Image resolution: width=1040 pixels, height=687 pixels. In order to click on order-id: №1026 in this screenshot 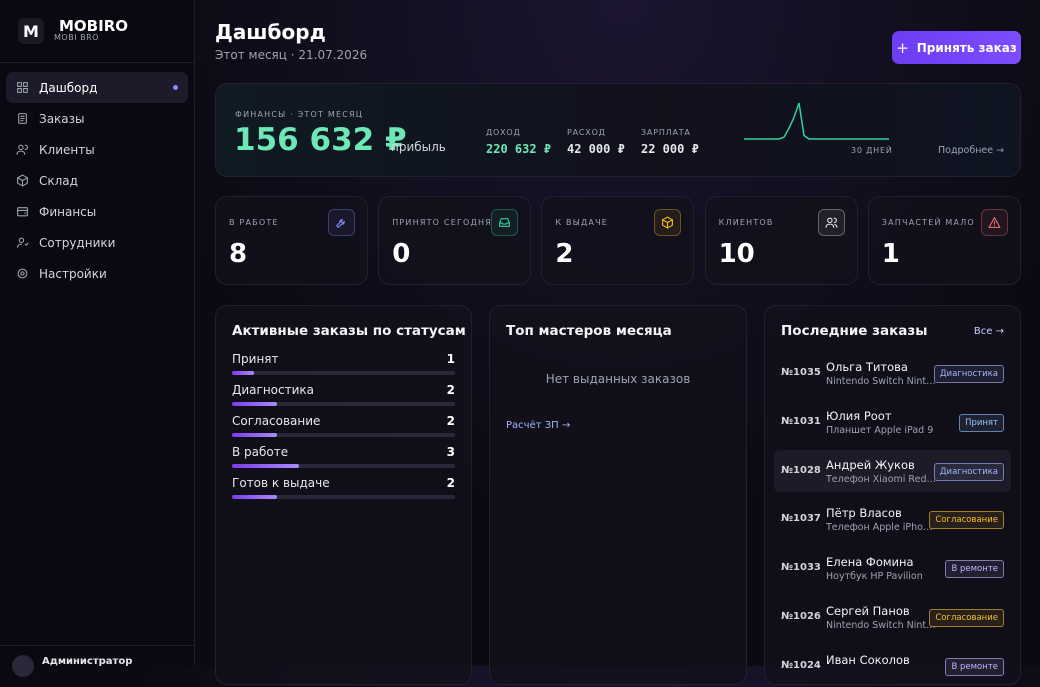, I will do `click(801, 616)`.